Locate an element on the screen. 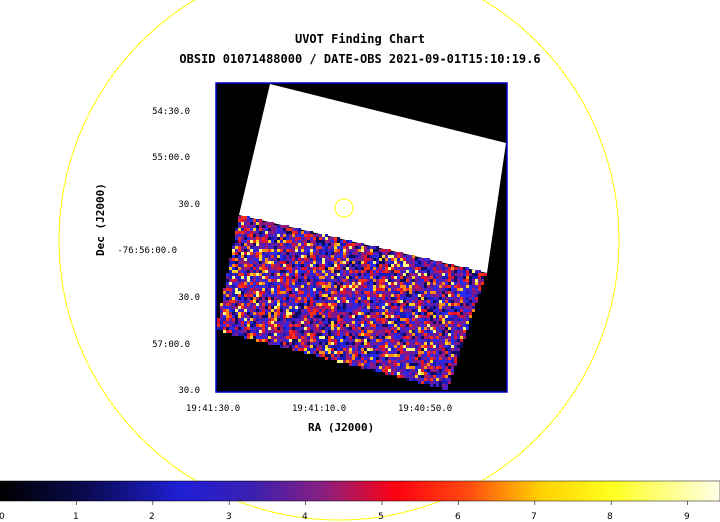  colorbar-tick-label: 2 is located at coordinates (152, 517).